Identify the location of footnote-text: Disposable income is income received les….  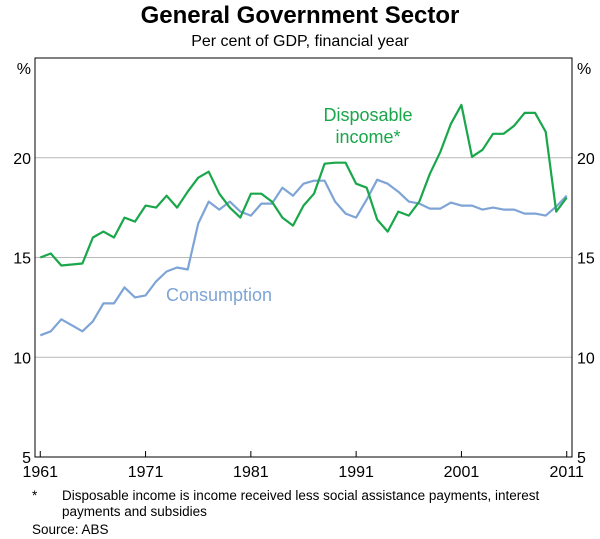
(301, 503).